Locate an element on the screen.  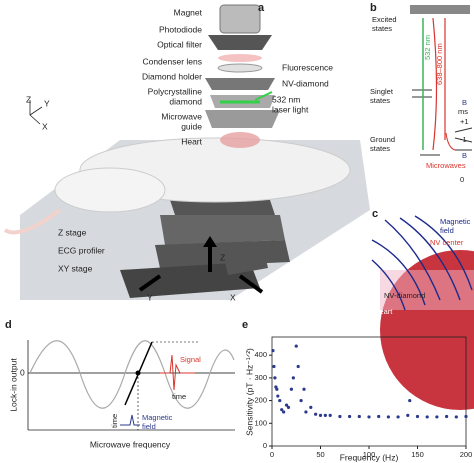
label: XY stage is located at coordinates (75, 268).